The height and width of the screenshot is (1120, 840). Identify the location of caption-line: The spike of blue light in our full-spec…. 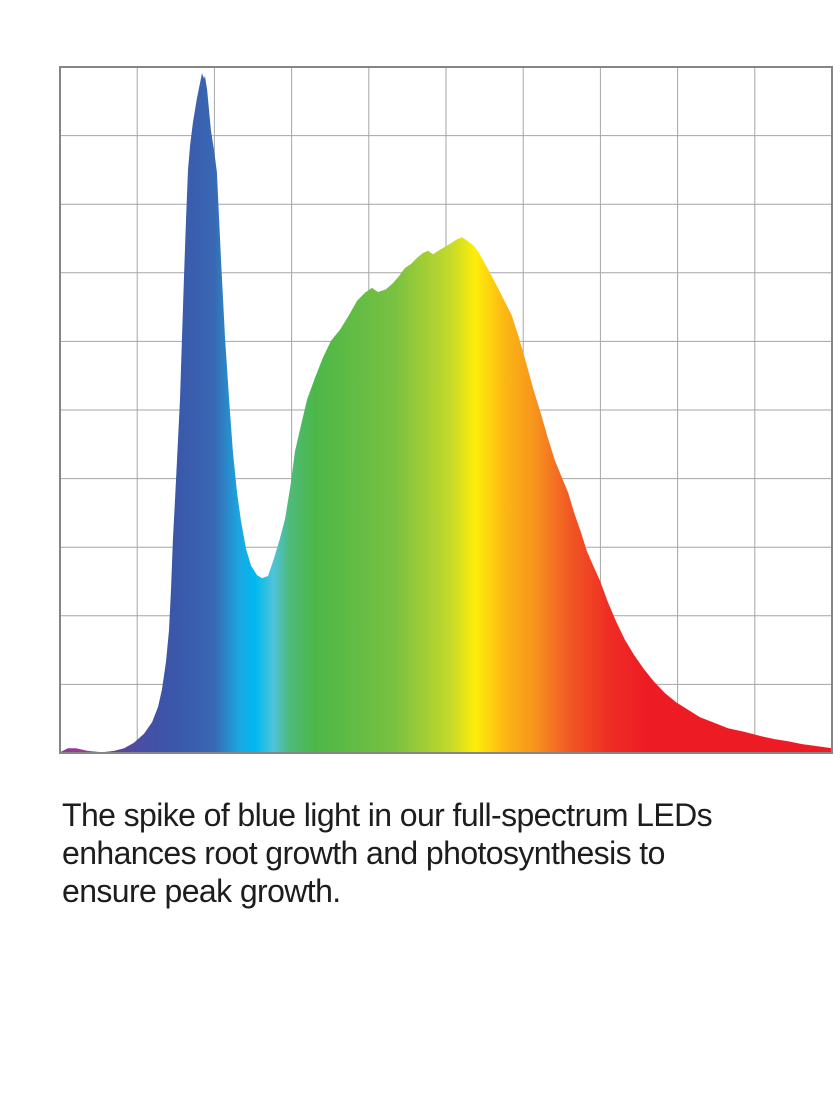
(387, 815).